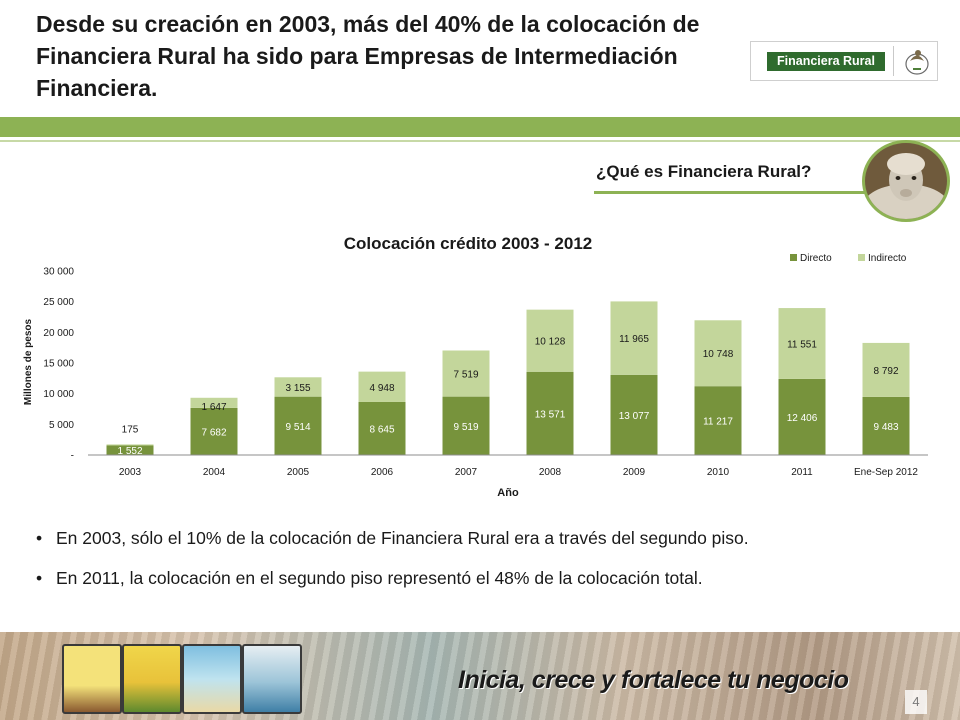 The width and height of the screenshot is (960, 720). I want to click on header-band-thin, so click(480, 141).